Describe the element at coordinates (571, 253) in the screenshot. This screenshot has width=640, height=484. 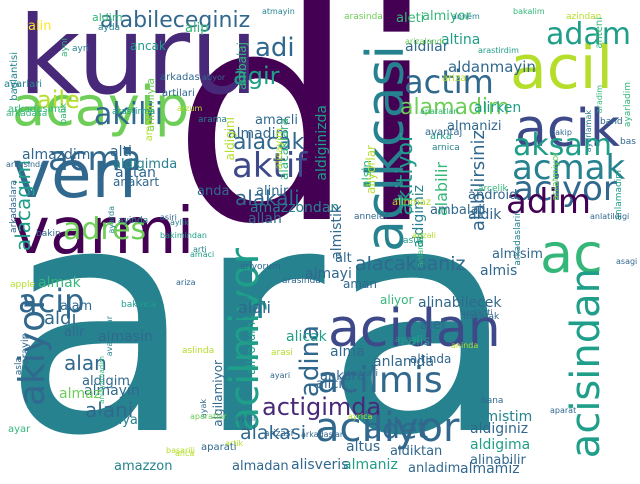
I see `word-10: ac` at that location.